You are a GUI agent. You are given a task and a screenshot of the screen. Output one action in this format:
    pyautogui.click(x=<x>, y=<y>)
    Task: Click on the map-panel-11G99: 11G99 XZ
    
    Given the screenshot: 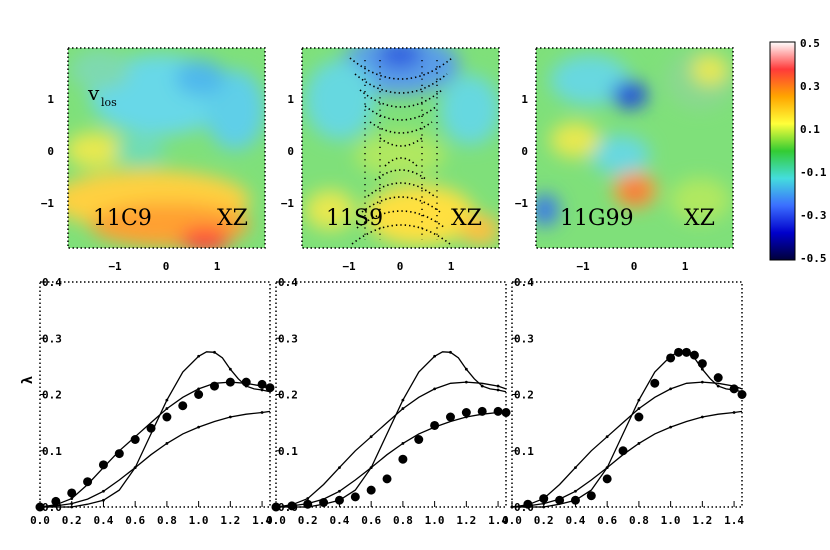 What is the action you would take?
    pyautogui.click(x=634, y=148)
    